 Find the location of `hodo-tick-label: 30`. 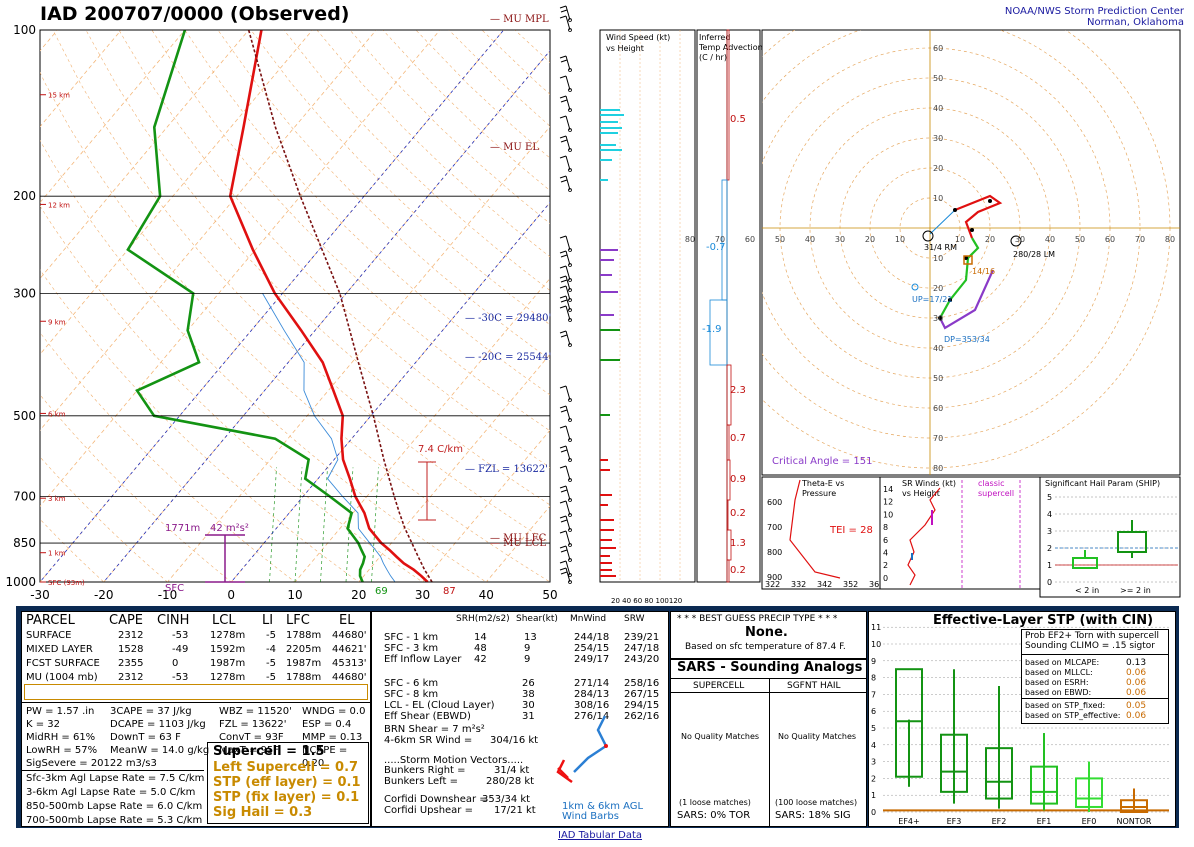

hodo-tick-label: 30 is located at coordinates (938, 138).